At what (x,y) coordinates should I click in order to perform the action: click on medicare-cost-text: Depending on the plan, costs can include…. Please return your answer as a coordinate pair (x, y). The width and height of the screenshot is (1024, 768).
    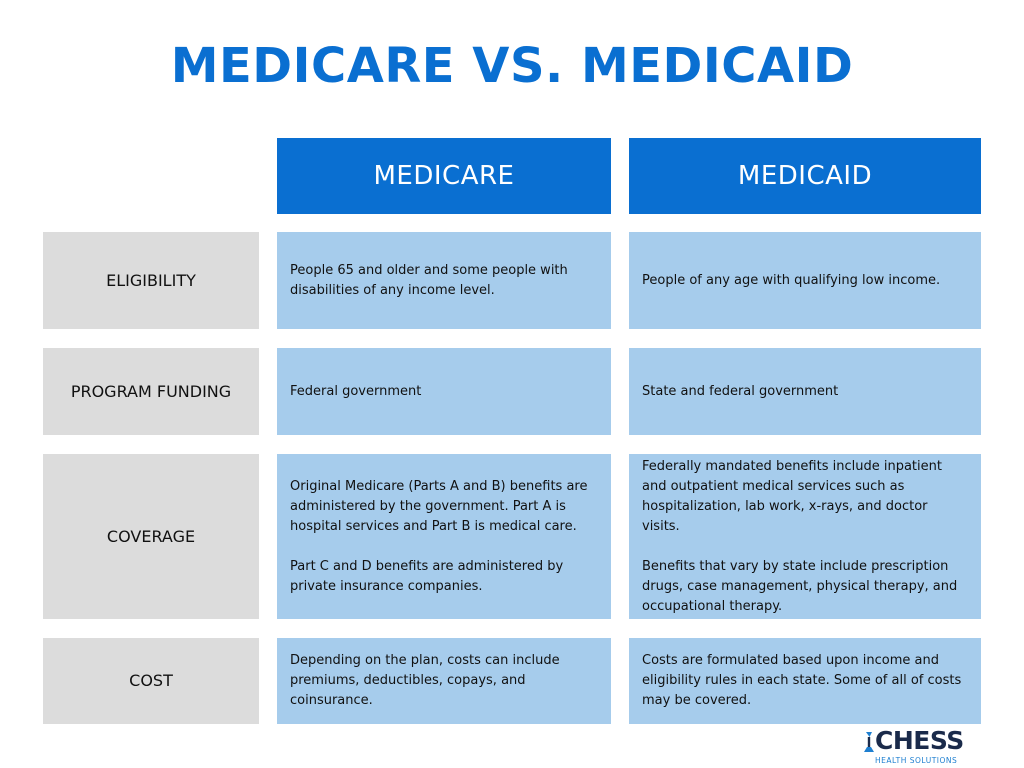
    Looking at the image, I should click on (425, 680).